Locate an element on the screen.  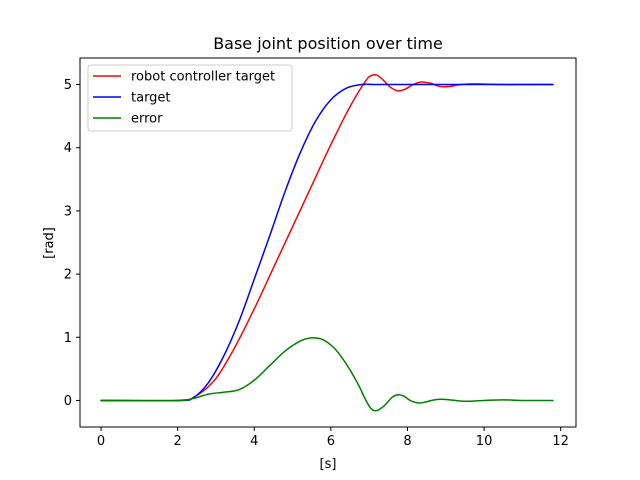
y-tick-label: 2 is located at coordinates (68, 275).